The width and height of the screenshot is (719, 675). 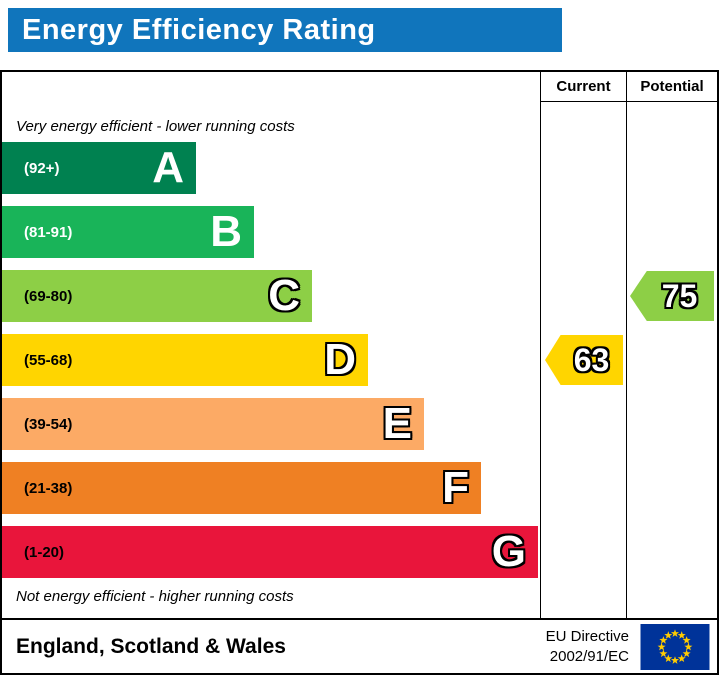 What do you see at coordinates (128, 232) in the screenshot?
I see `band-b: (81-91) B` at bounding box center [128, 232].